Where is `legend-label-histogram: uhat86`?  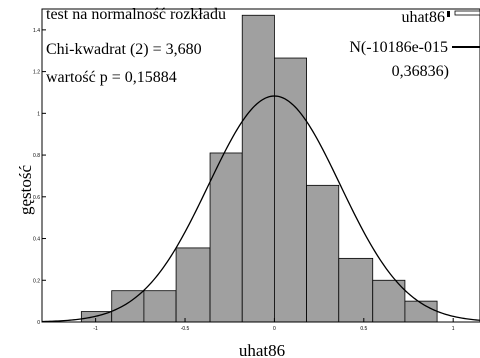
legend-label-histogram: uhat86 is located at coordinates (423, 17).